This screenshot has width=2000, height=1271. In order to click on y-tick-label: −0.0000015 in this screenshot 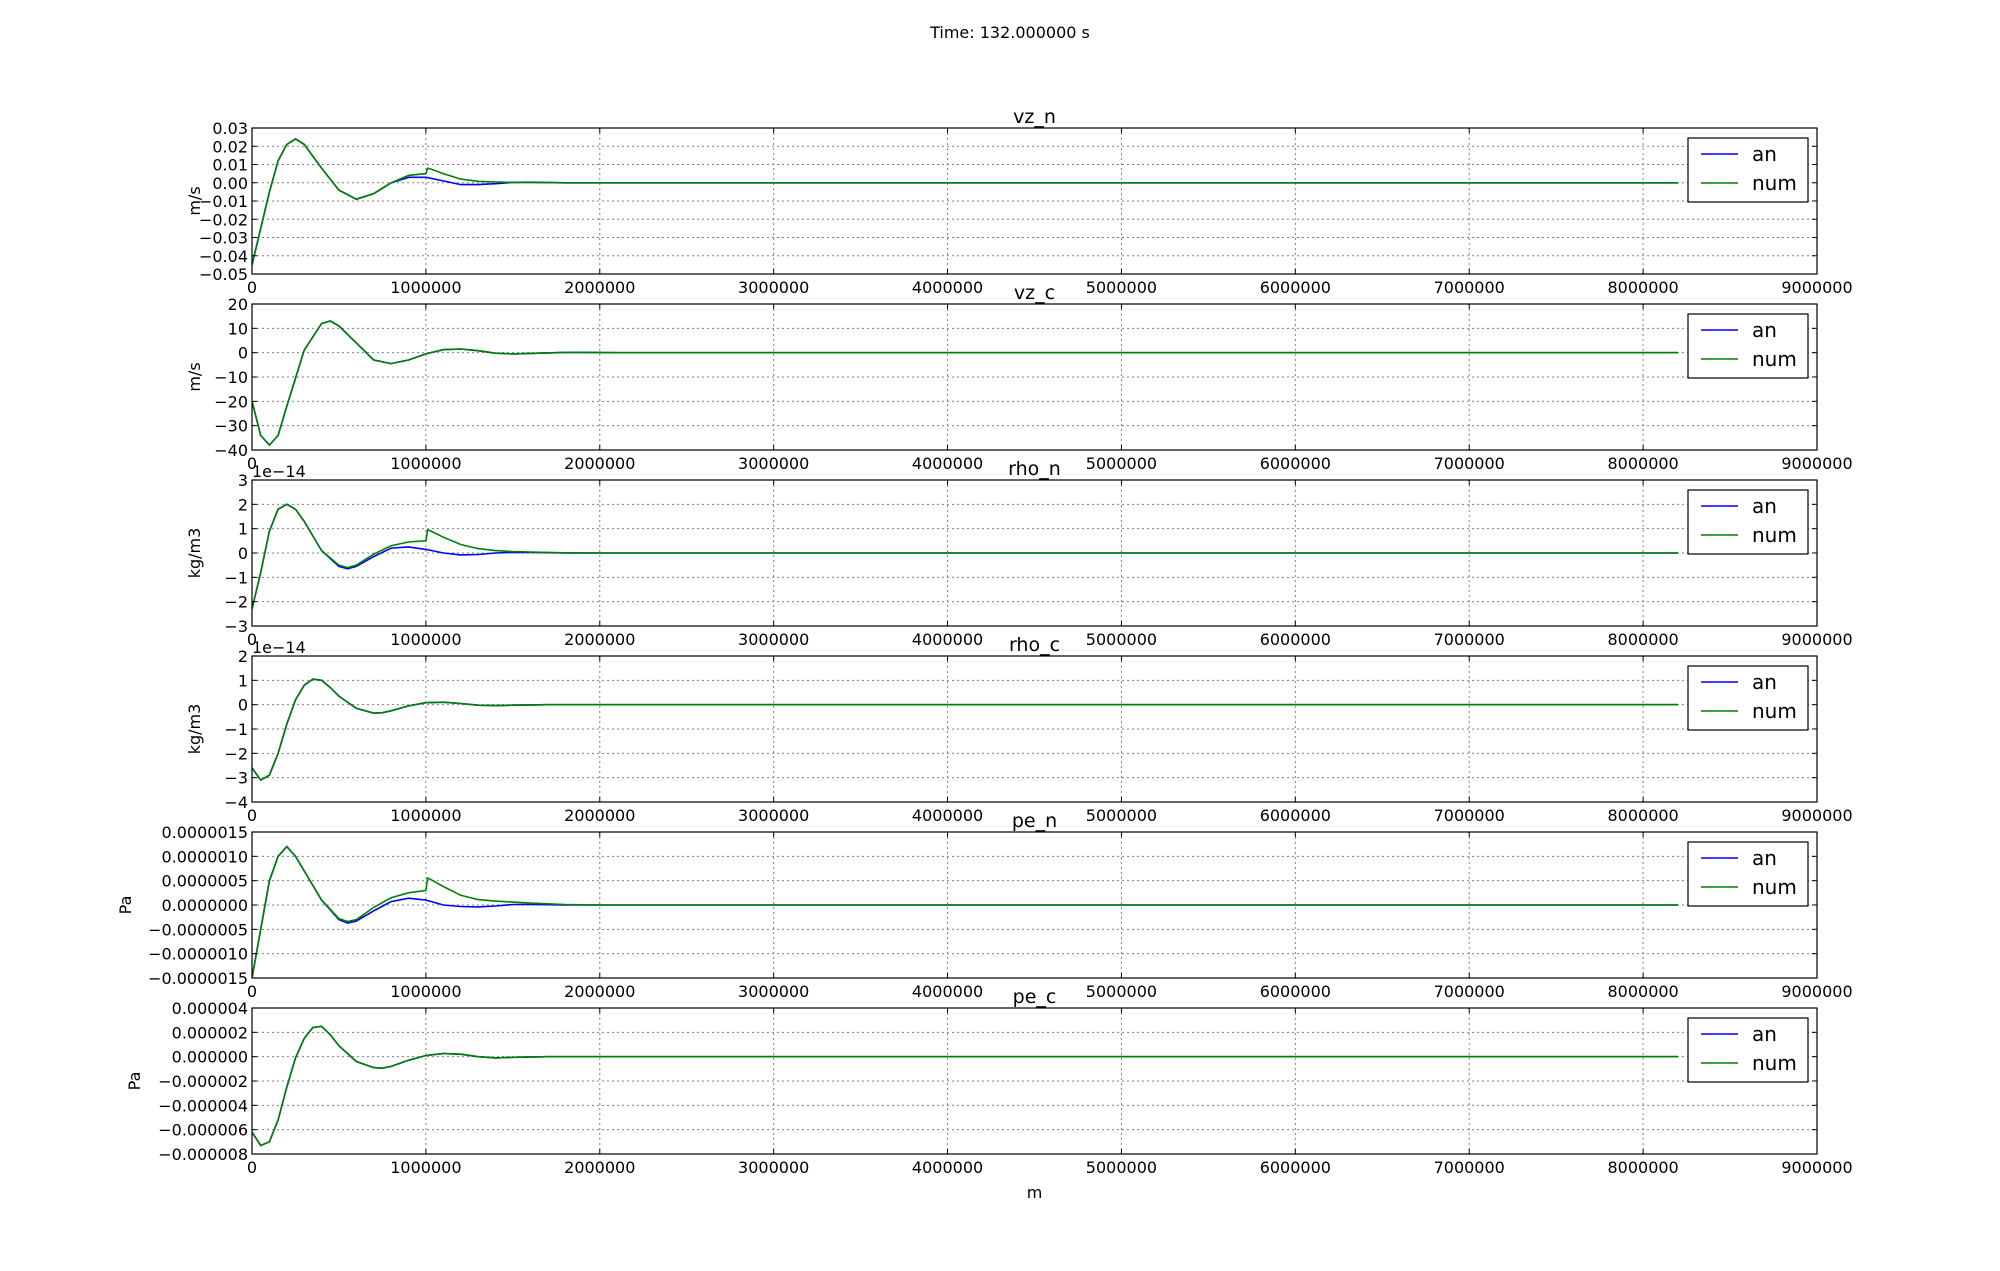, I will do `click(198, 978)`.